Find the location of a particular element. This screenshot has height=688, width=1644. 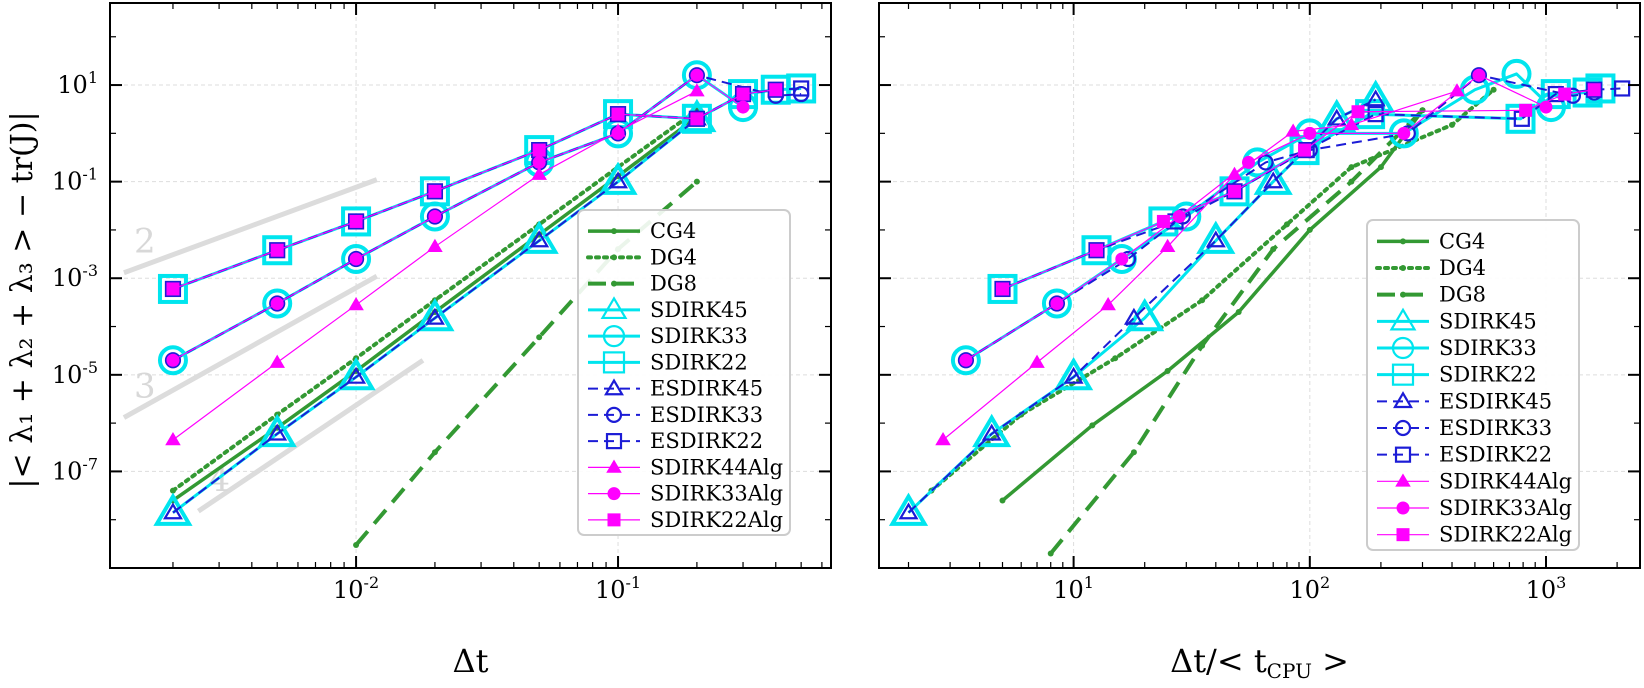

legend-label-sdirk33alg: SDIRK33Alg is located at coordinates (716, 494).